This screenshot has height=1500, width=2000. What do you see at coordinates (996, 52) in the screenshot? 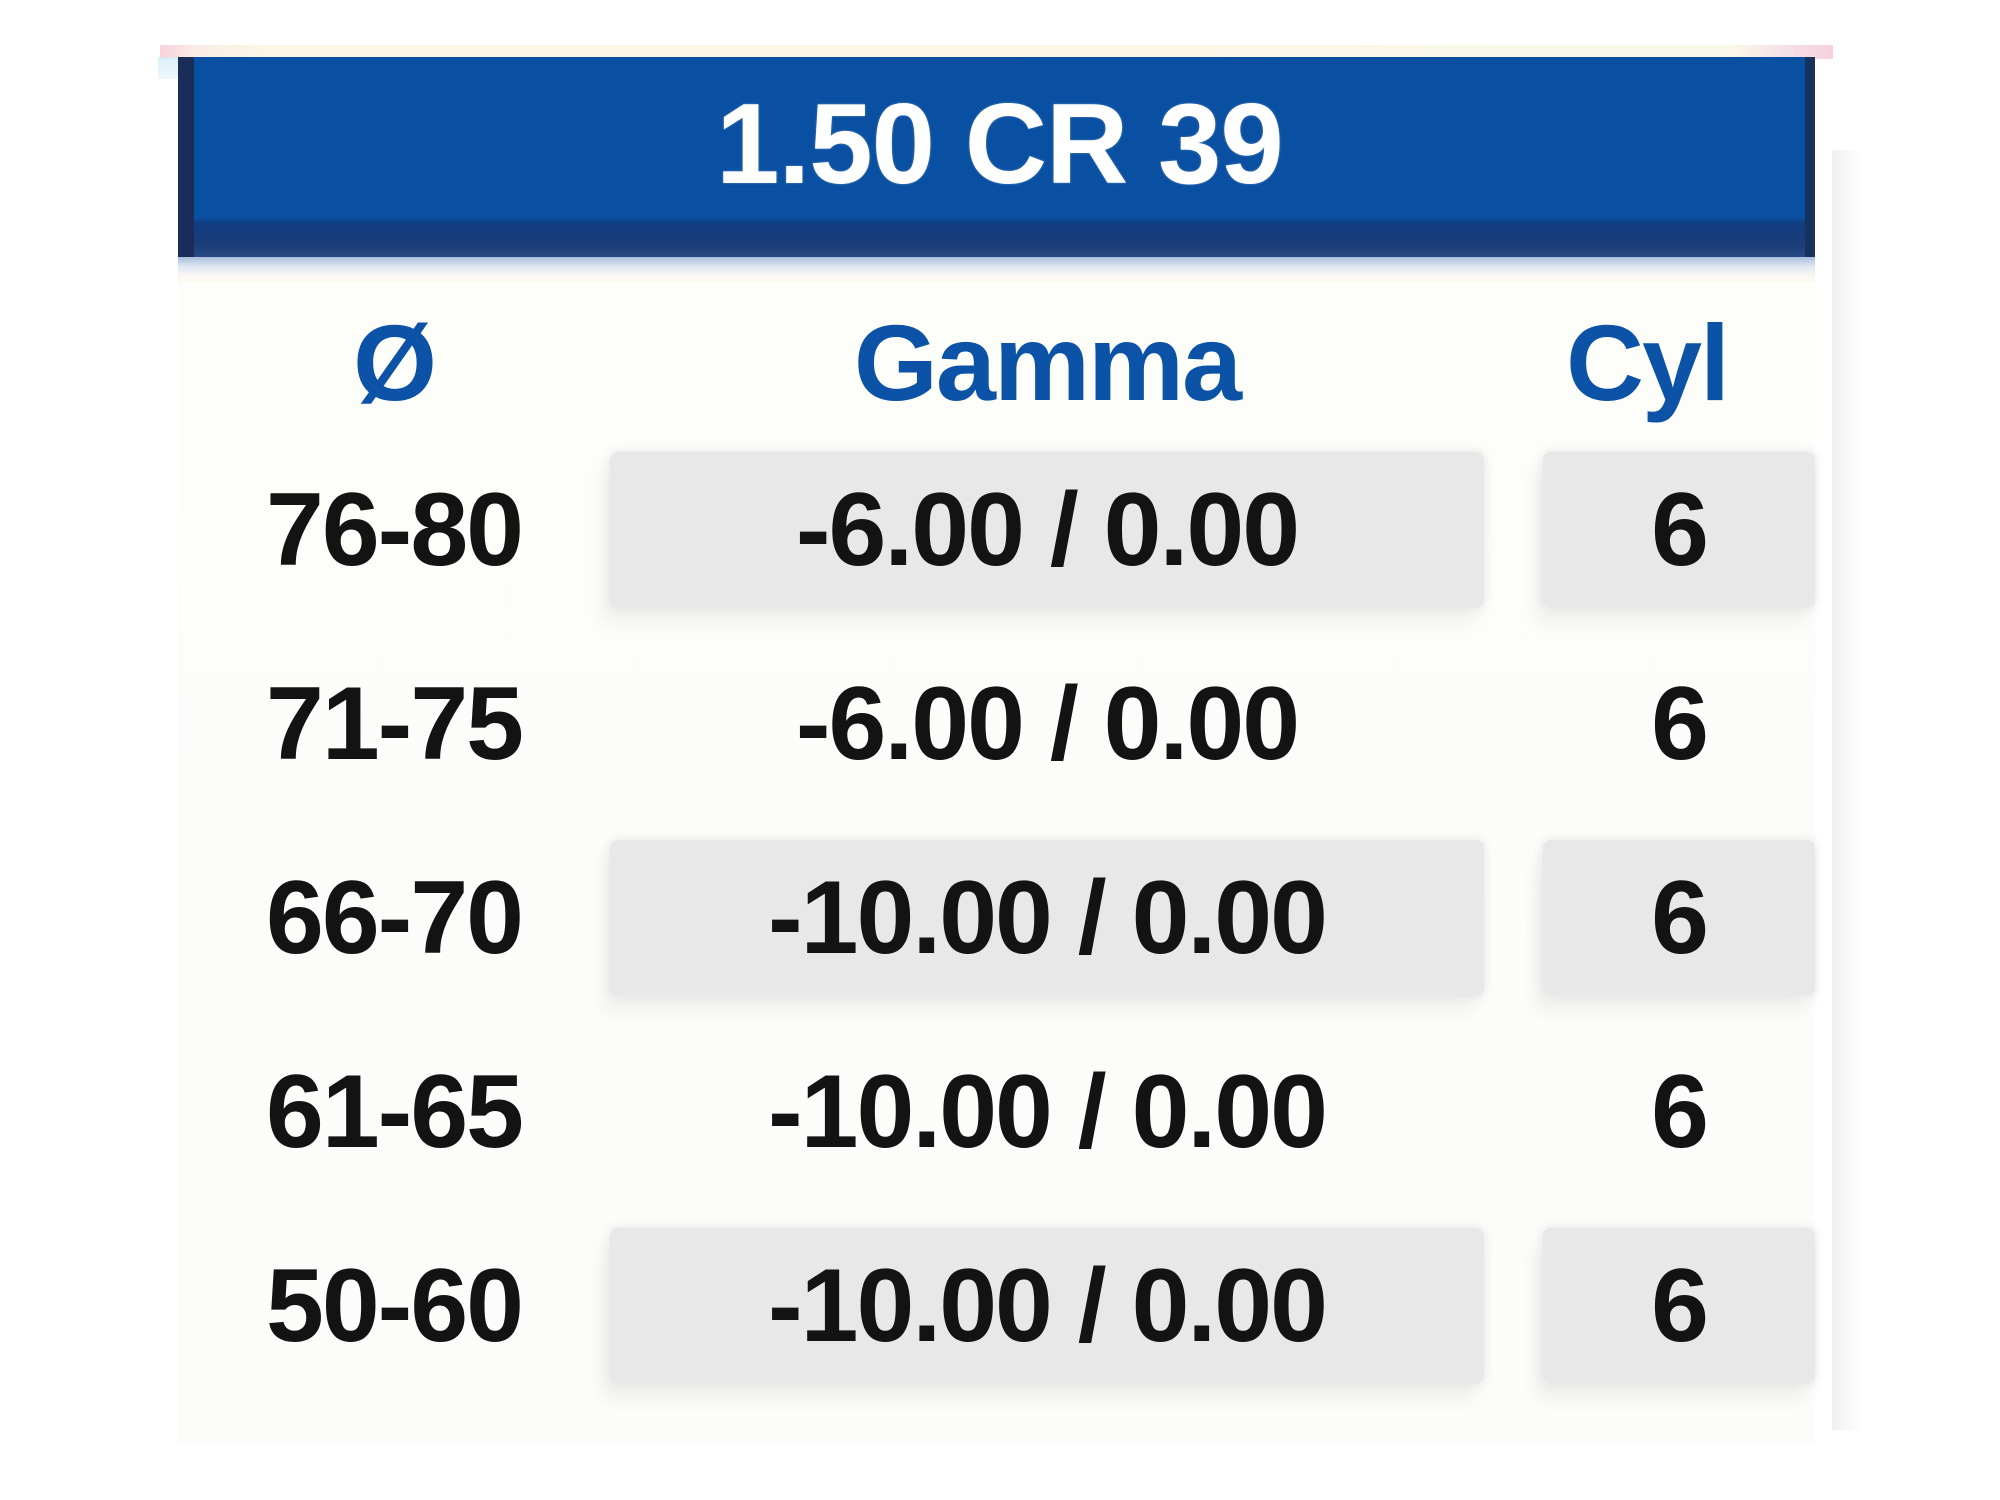
I see `scan-edge-artifact` at bounding box center [996, 52].